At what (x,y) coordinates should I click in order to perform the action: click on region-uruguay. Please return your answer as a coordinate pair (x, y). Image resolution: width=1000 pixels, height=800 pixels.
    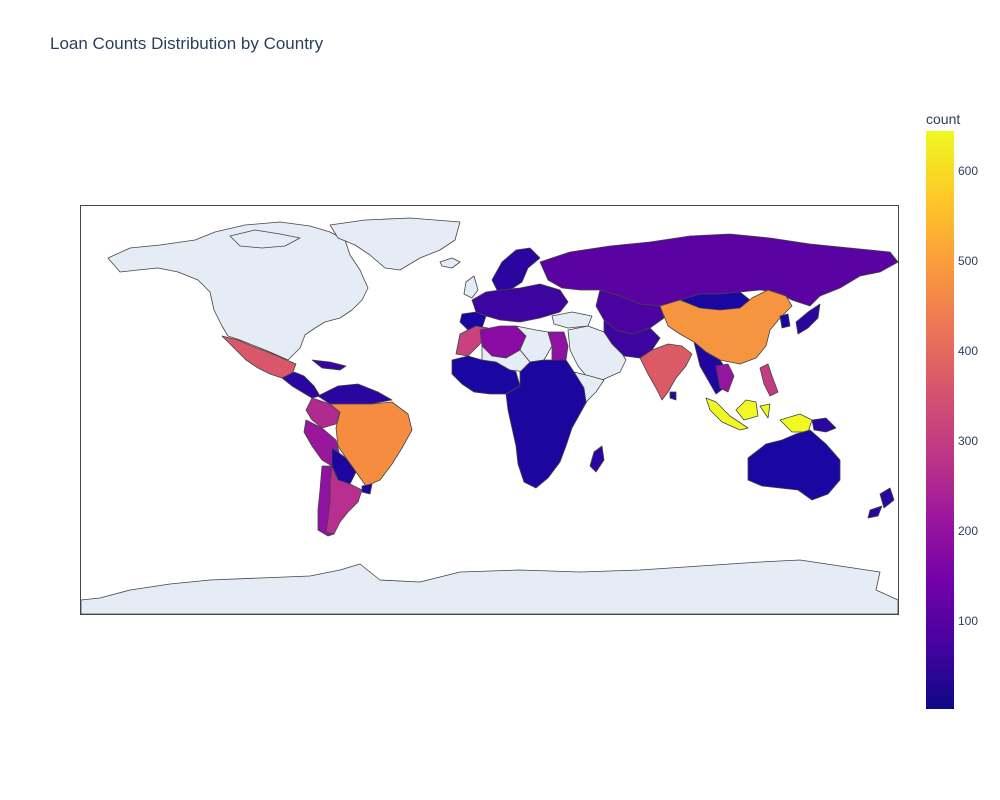
    Looking at the image, I should click on (367, 489).